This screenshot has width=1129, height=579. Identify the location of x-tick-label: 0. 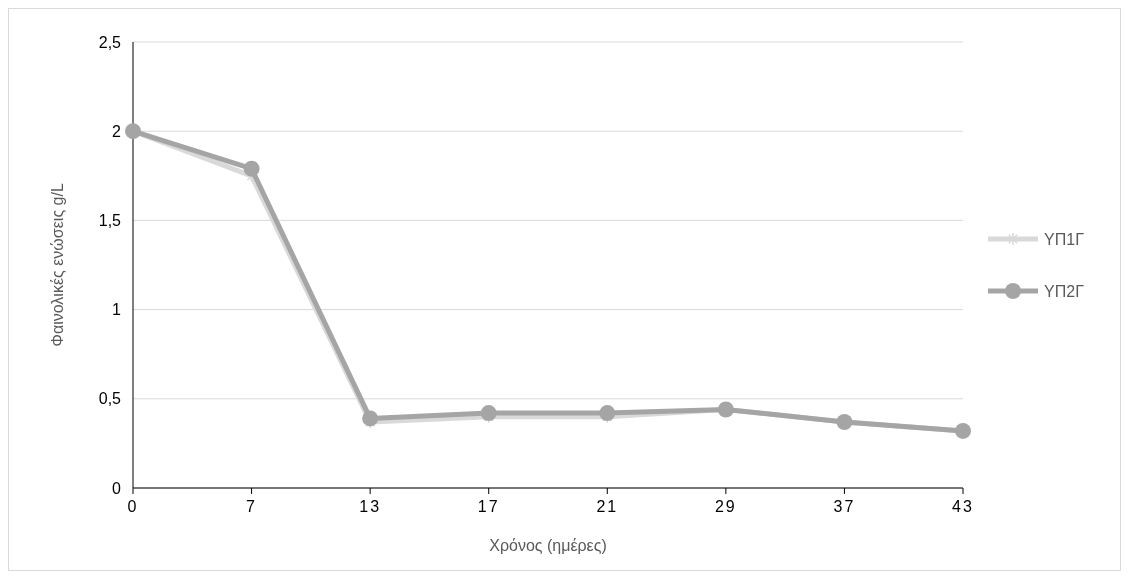
(133, 506).